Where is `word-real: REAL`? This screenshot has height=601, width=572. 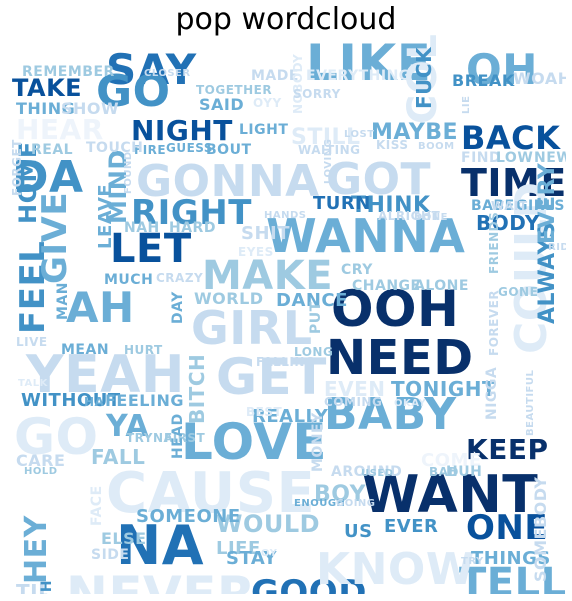 word-real: REAL is located at coordinates (52, 150).